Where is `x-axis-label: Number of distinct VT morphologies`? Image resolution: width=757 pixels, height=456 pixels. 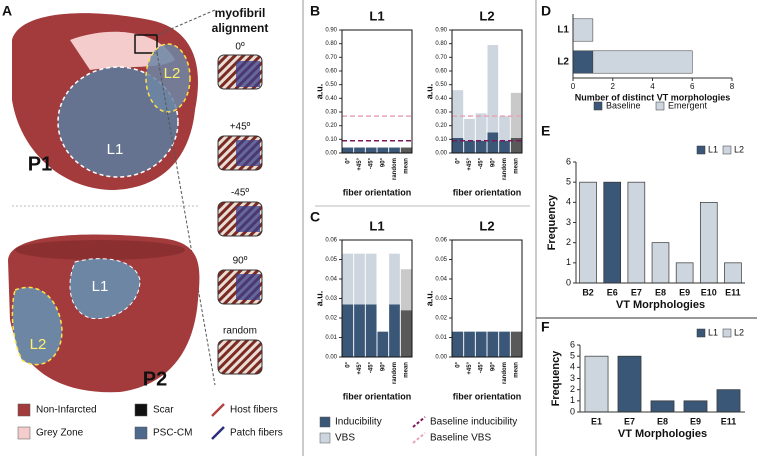 x-axis-label: Number of distinct VT morphologies is located at coordinates (653, 97).